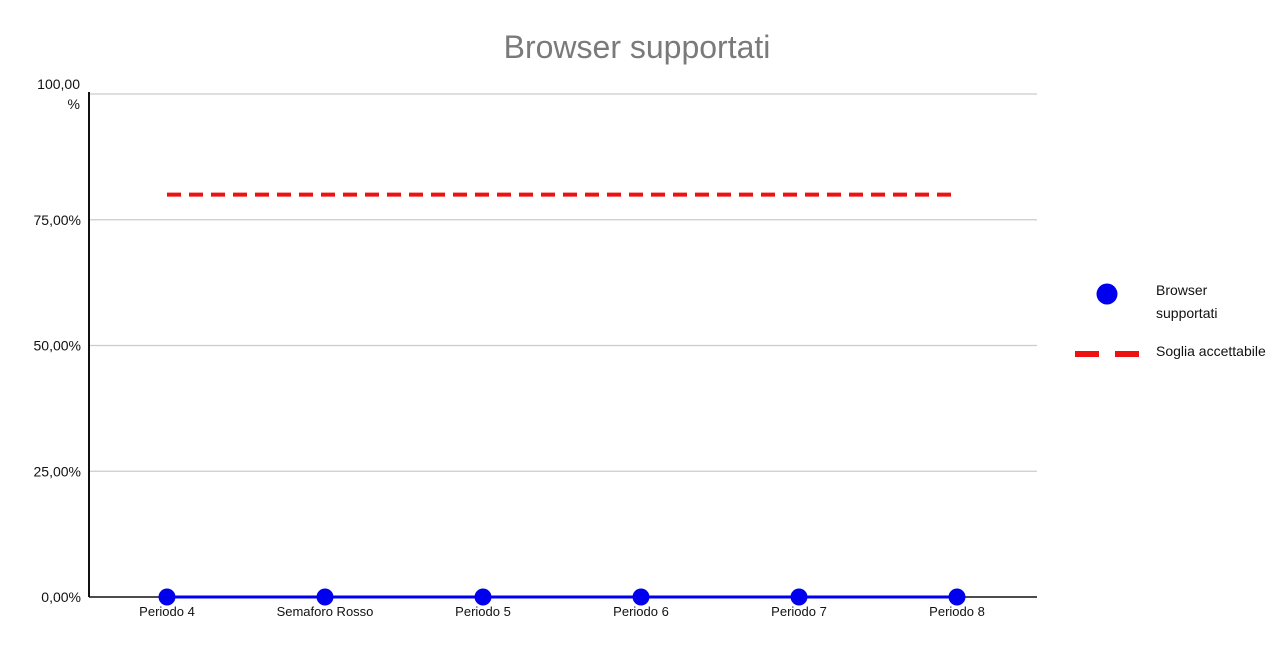 Image resolution: width=1280 pixels, height=653 pixels. Describe the element at coordinates (957, 611) in the screenshot. I see `x-tick-label: Periodo 8` at that location.